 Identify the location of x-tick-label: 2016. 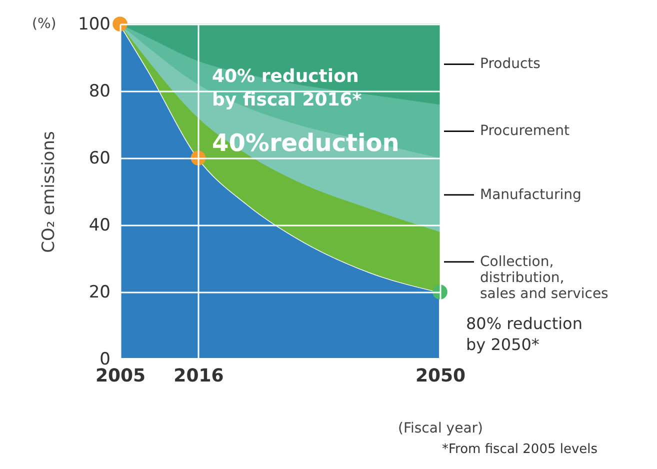
(199, 376).